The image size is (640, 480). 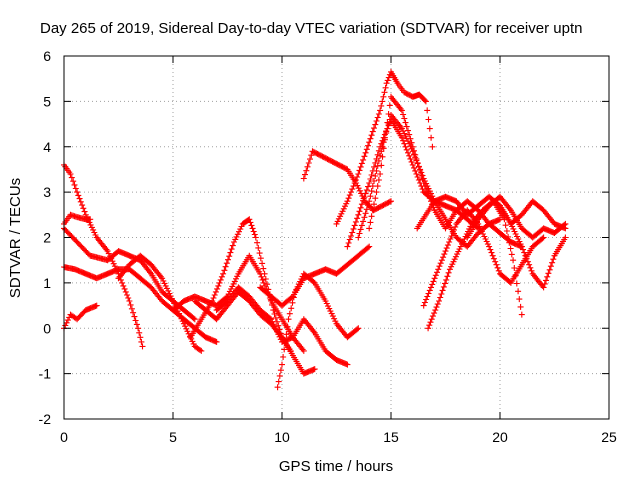 What do you see at coordinates (609, 437) in the screenshot?
I see `x-tick-label: 25` at bounding box center [609, 437].